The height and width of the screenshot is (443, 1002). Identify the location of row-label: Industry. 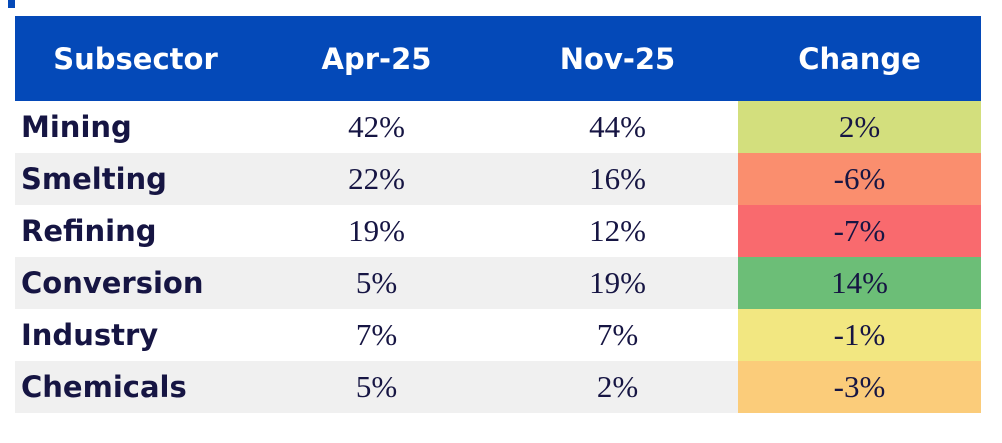
(90, 335).